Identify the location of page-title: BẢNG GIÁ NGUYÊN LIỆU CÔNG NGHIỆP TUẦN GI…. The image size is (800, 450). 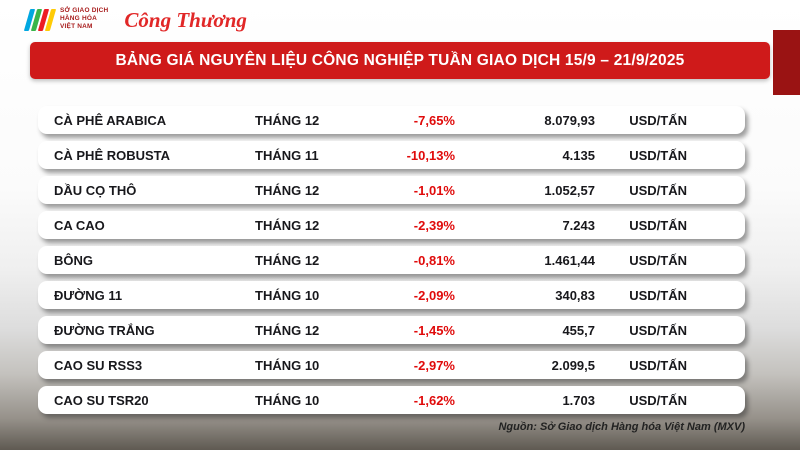
(400, 60).